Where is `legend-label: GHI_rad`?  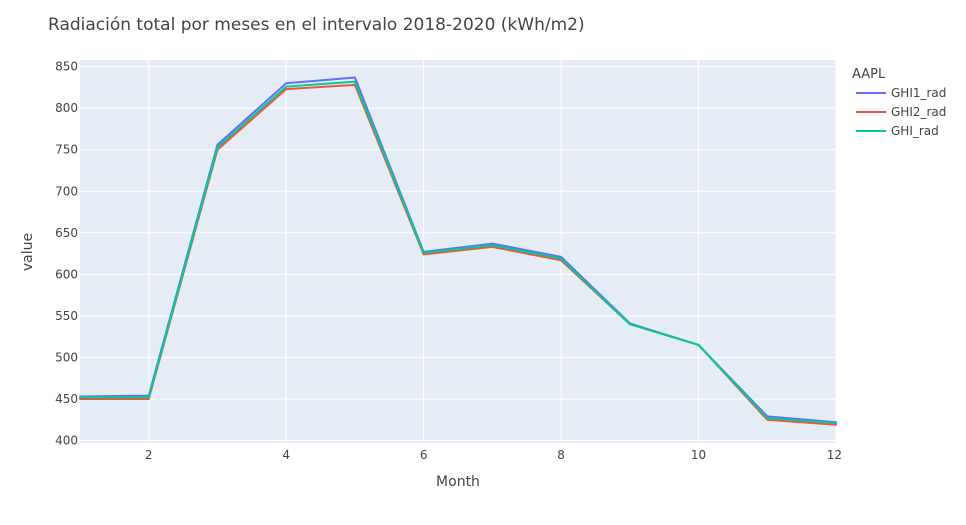
legend-label: GHI_rad is located at coordinates (915, 131).